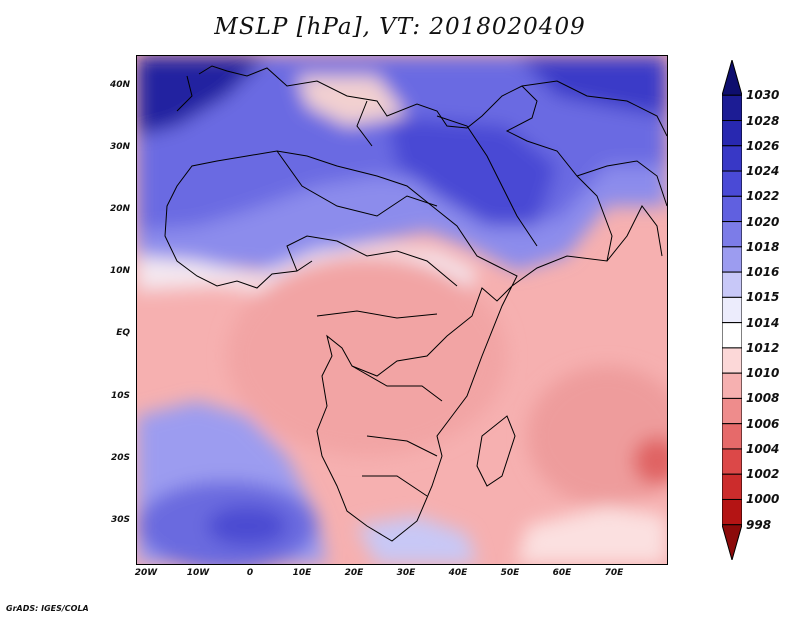 This screenshot has height=618, width=800. I want to click on lon-label-40e: 40E, so click(458, 573).